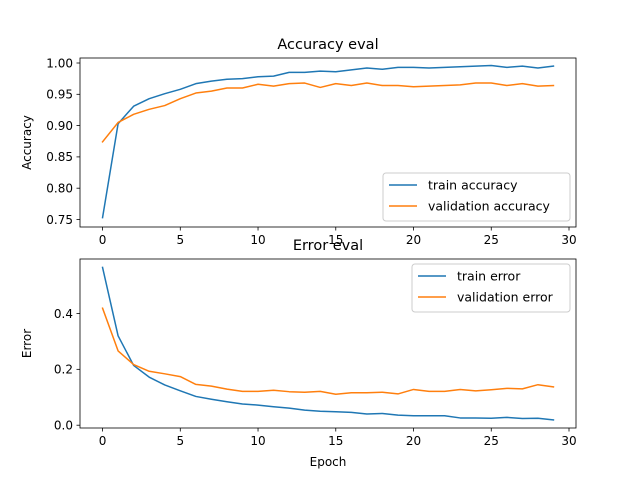 This screenshot has width=640, height=480. What do you see at coordinates (489, 276) in the screenshot?
I see `legend-label: train error` at bounding box center [489, 276].